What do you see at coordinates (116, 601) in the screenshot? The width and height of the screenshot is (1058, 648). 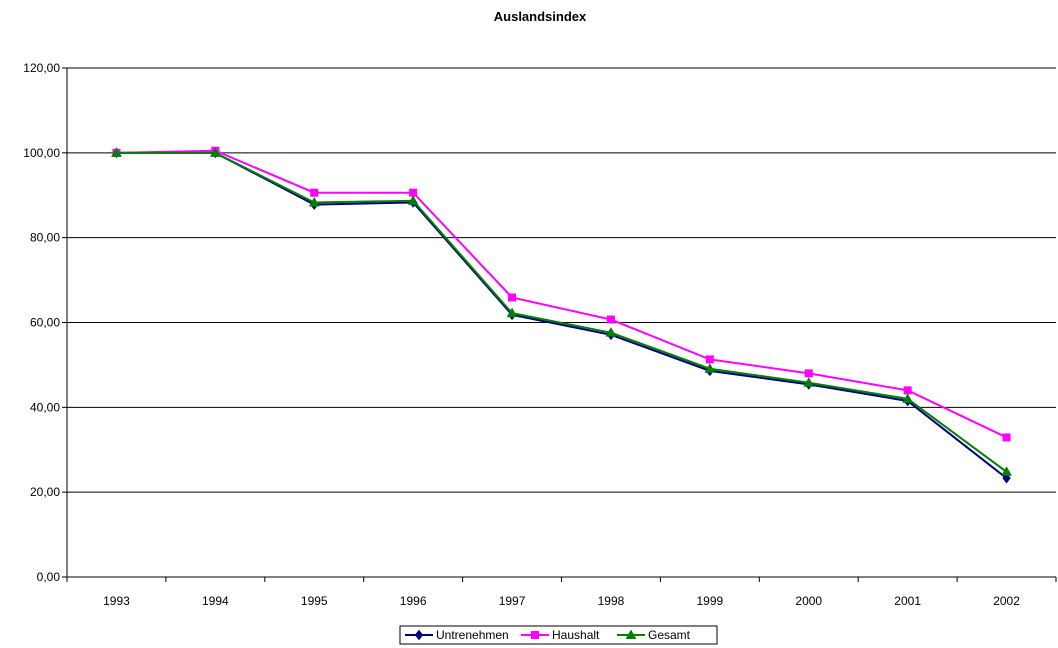 I see `x-tick-label: 1993` at bounding box center [116, 601].